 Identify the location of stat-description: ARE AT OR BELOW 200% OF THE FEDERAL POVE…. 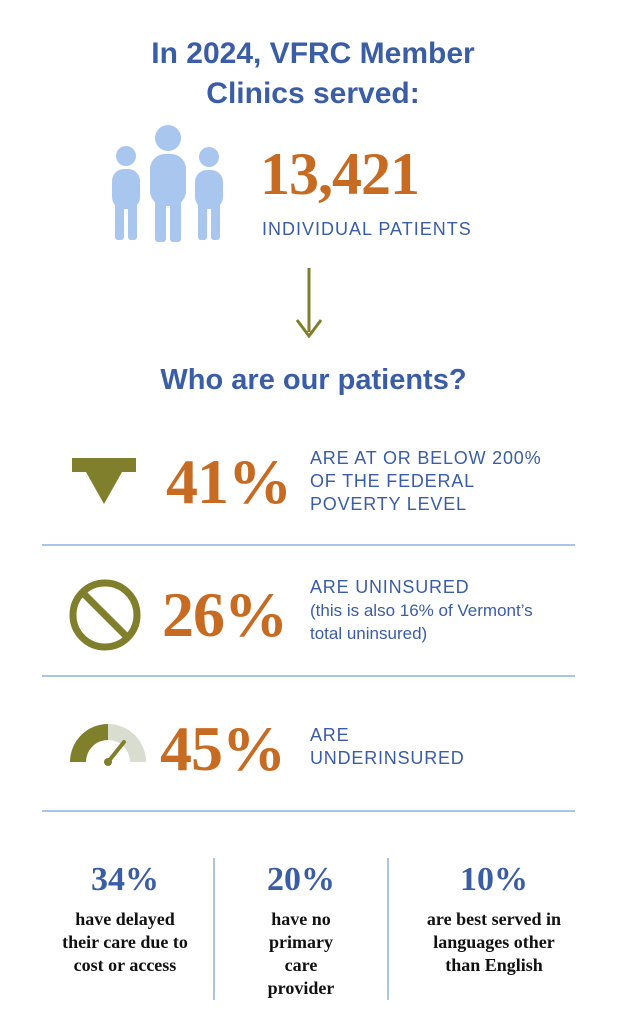
(426, 481).